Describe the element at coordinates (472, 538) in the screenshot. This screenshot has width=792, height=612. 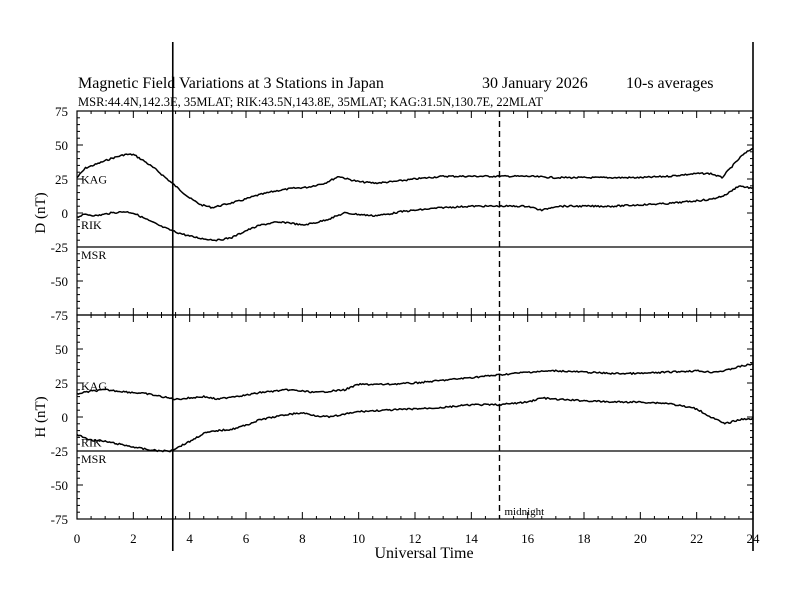
I see `x-tick-label: 14` at that location.